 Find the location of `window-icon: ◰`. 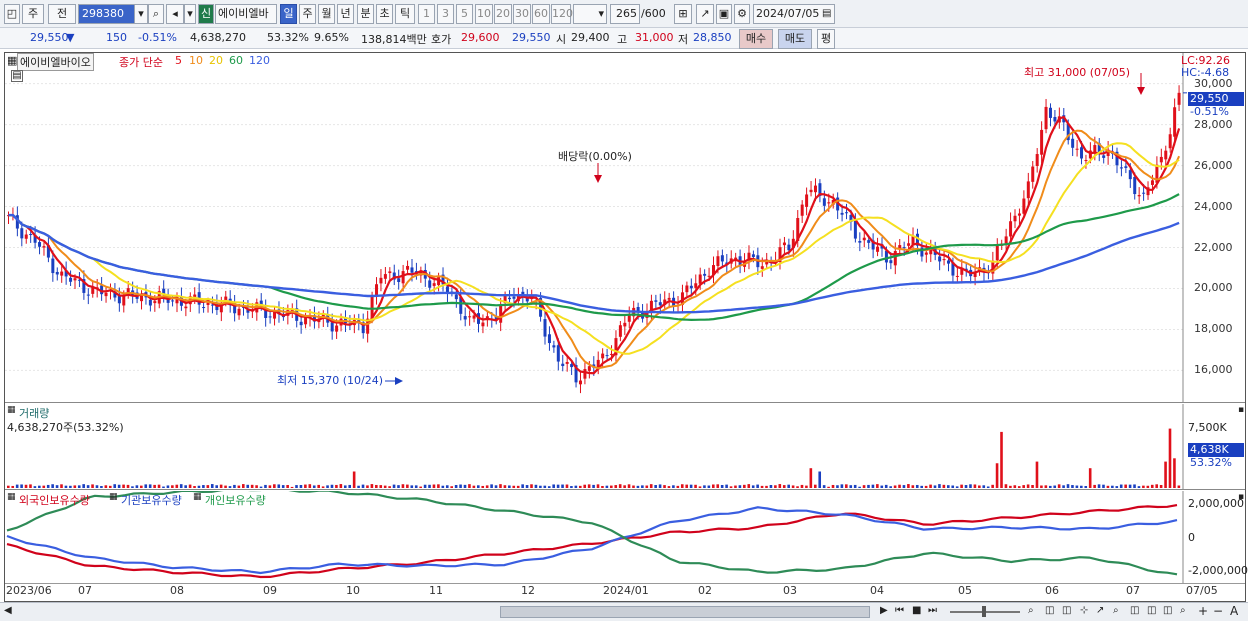

window-icon: ◰ is located at coordinates (12, 14).